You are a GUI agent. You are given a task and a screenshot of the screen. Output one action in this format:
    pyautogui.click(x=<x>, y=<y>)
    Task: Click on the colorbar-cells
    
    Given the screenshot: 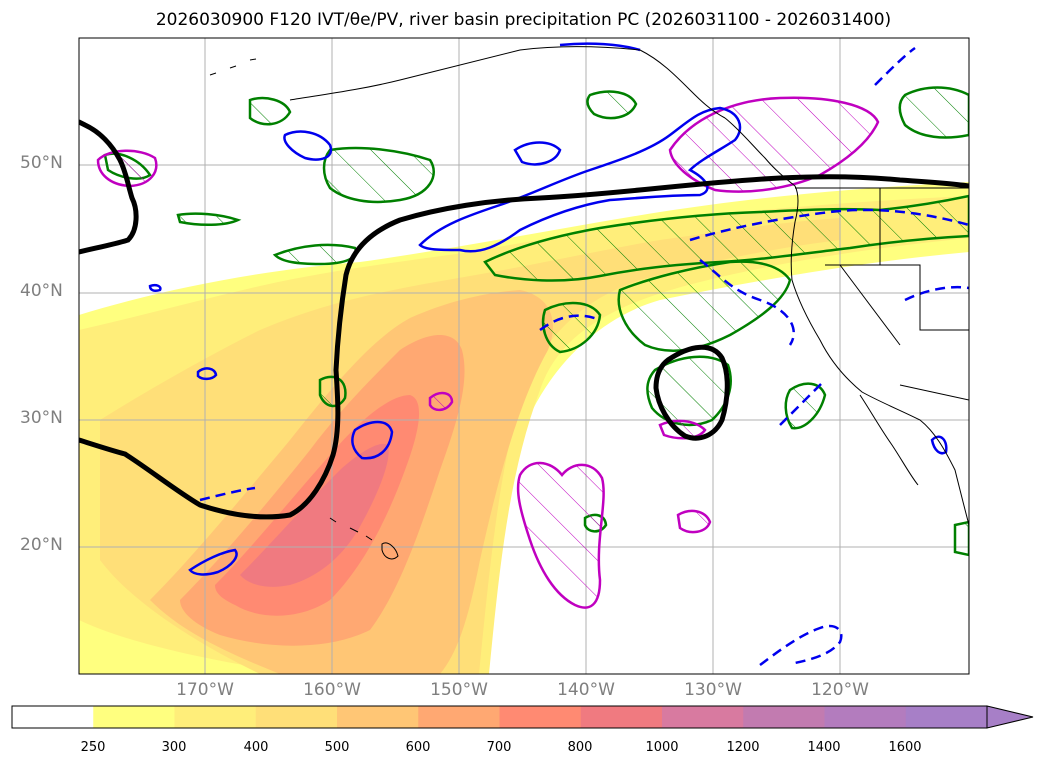 What is the action you would take?
    pyautogui.click(x=500, y=717)
    